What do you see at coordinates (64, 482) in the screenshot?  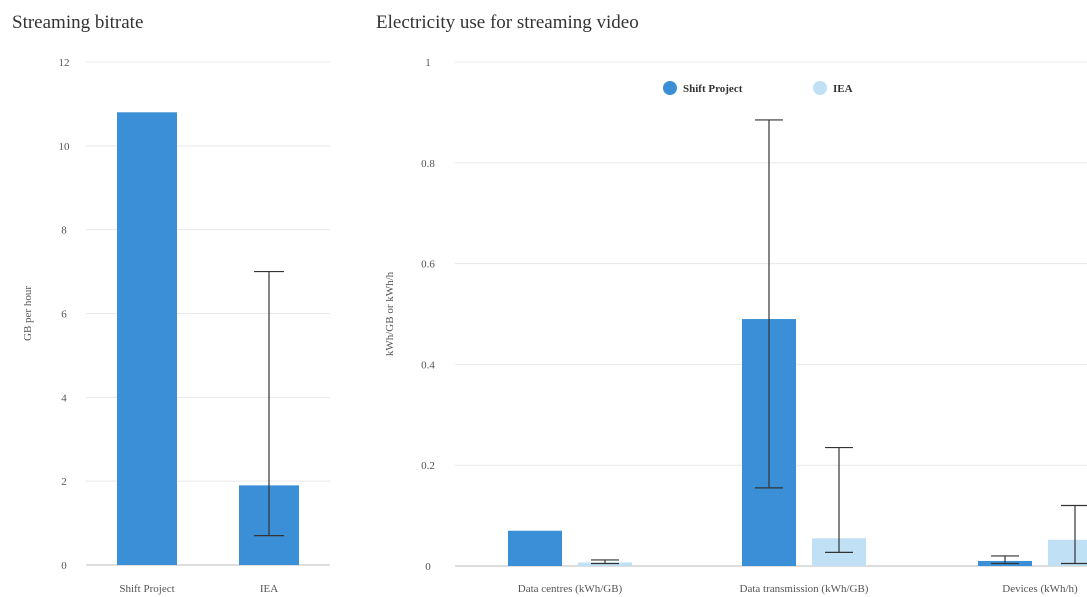 I see `y-tick-label-bitrate: 2` at bounding box center [64, 482].